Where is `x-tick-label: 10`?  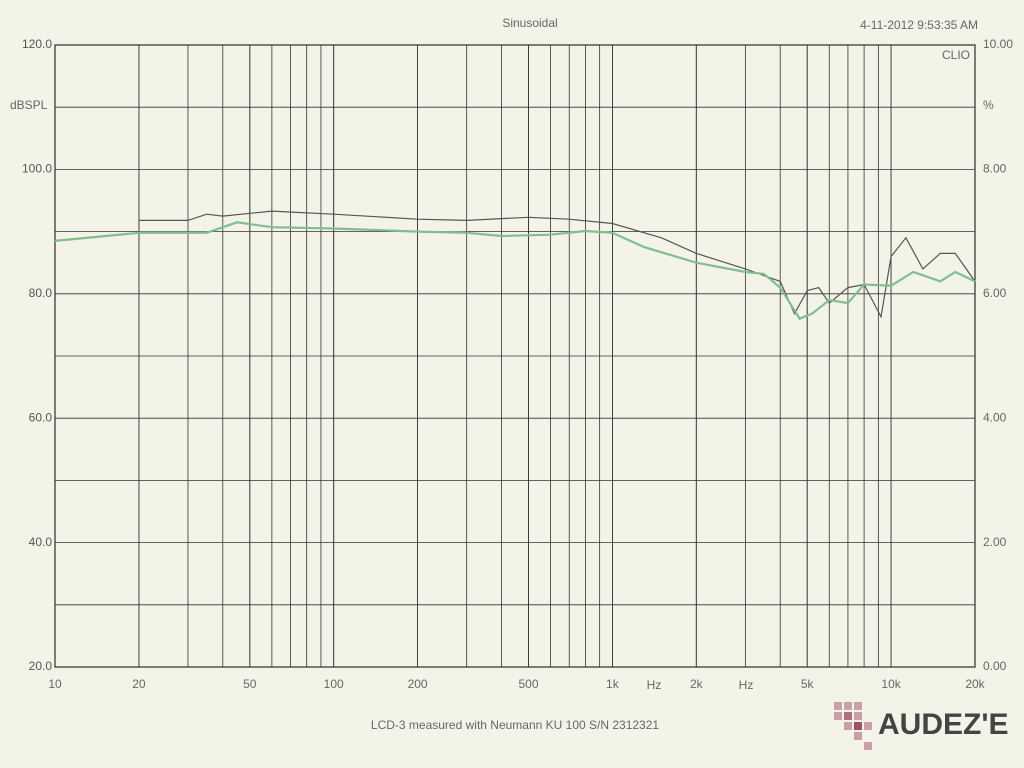
x-tick-label: 10 is located at coordinates (55, 684).